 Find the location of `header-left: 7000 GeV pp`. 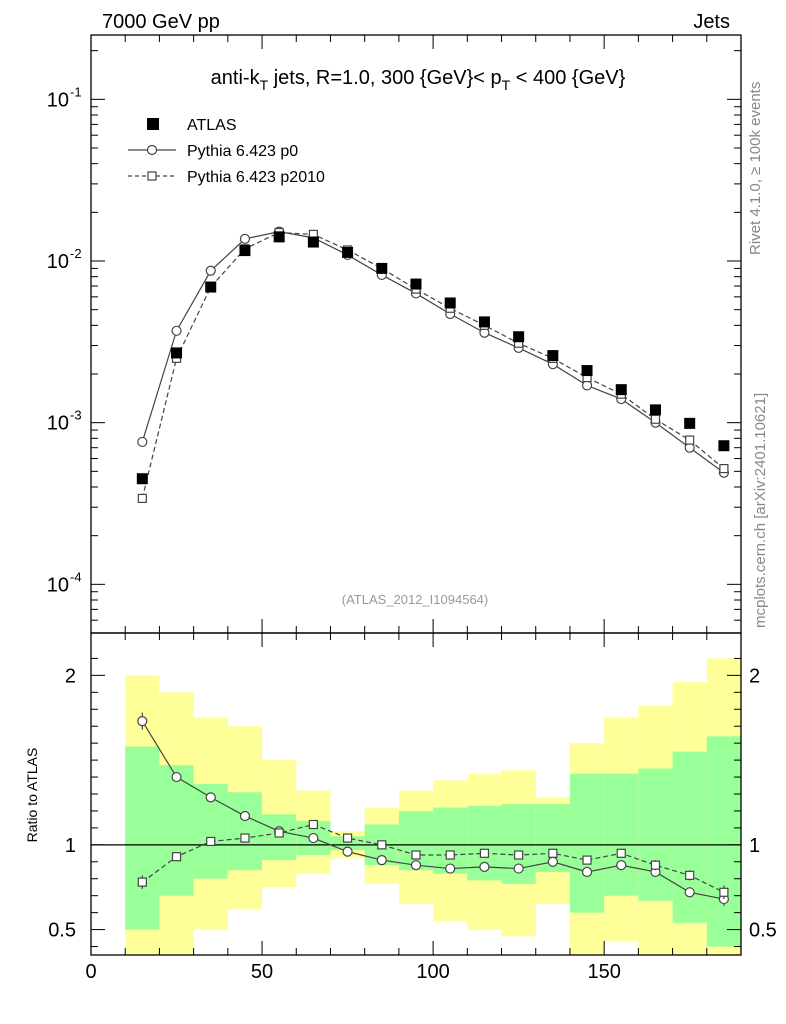

header-left: 7000 GeV pp is located at coordinates (161, 22).